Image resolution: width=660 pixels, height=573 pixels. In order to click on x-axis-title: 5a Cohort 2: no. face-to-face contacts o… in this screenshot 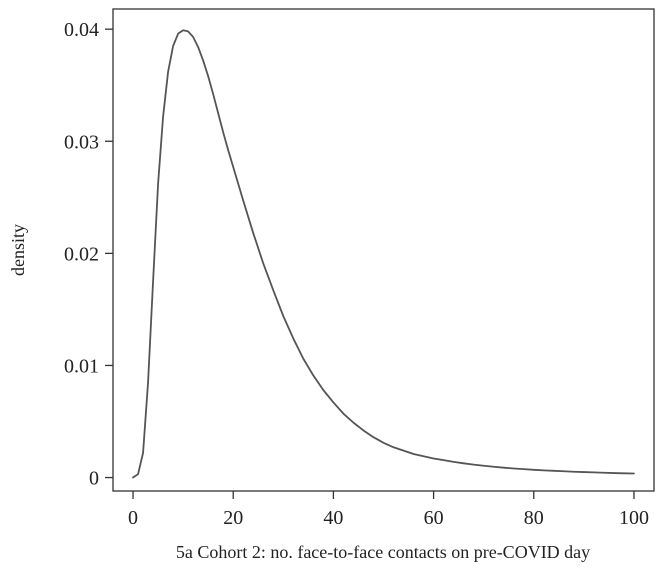, I will do `click(383, 552)`.